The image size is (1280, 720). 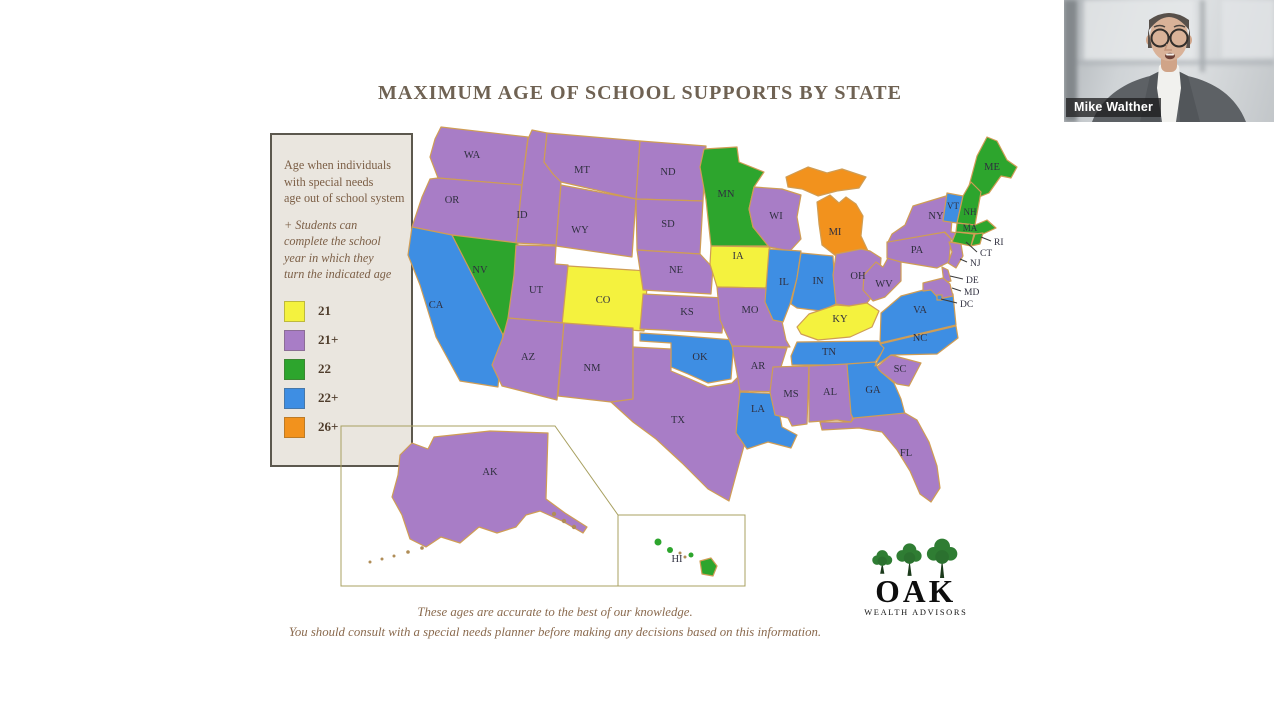 I want to click on oak-logo: OAK WEALTH ADVISORS, so click(x=915, y=577).